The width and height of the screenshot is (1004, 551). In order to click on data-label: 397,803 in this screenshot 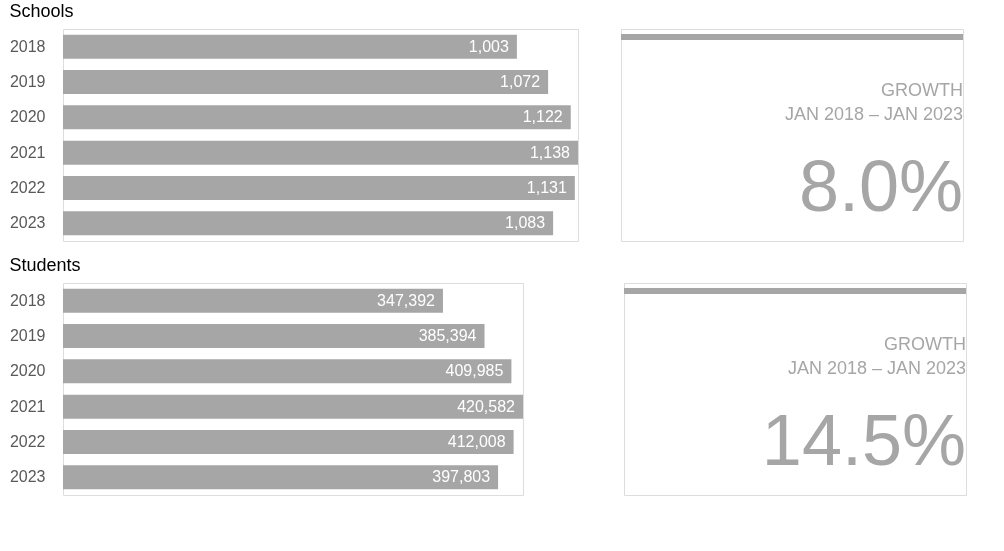, I will do `click(461, 477)`.